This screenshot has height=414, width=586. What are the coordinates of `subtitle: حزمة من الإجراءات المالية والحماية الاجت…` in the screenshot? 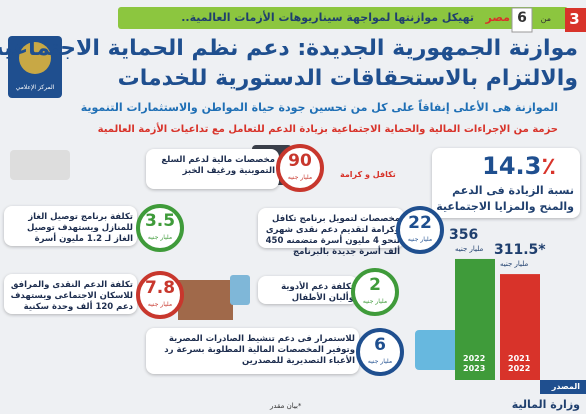 It's located at (327, 129).